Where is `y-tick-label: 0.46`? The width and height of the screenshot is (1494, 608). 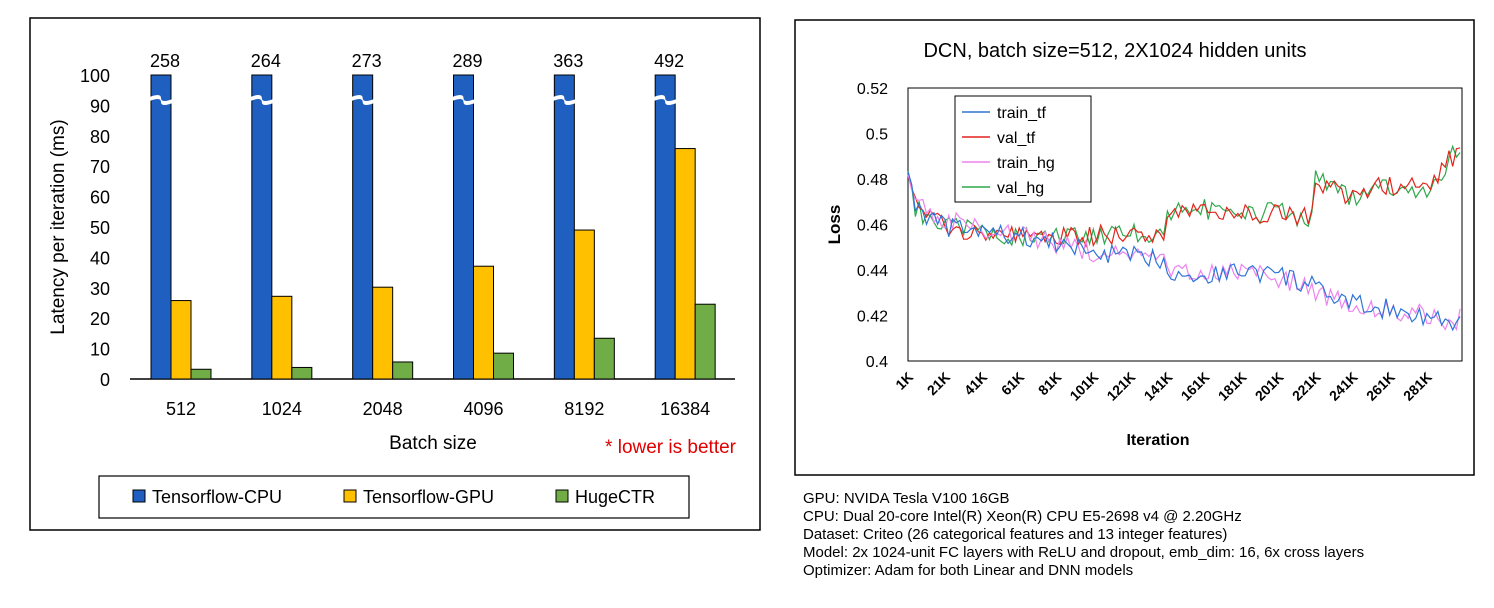 y-tick-label: 0.46 is located at coordinates (872, 226).